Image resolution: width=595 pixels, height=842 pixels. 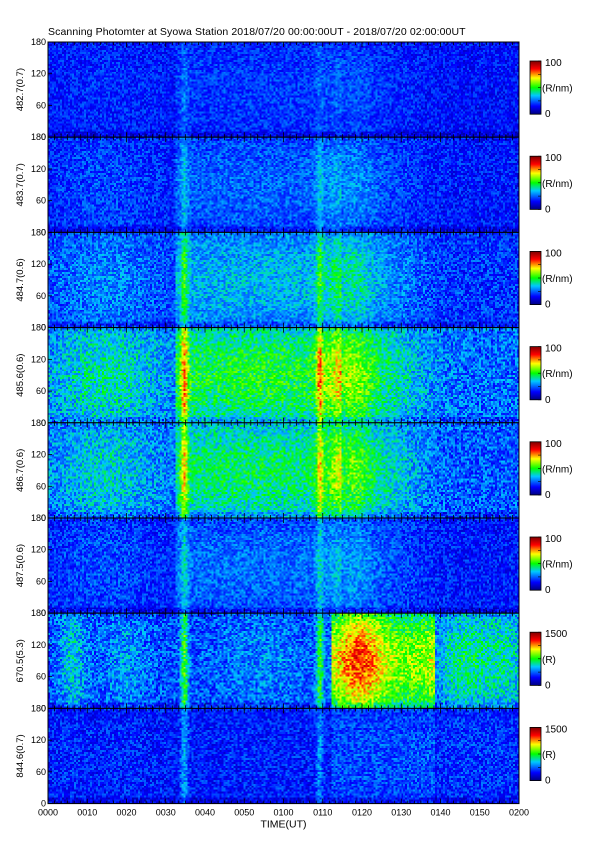 I want to click on panel-ylabel: 670.5(5.3), so click(x=20, y=660).